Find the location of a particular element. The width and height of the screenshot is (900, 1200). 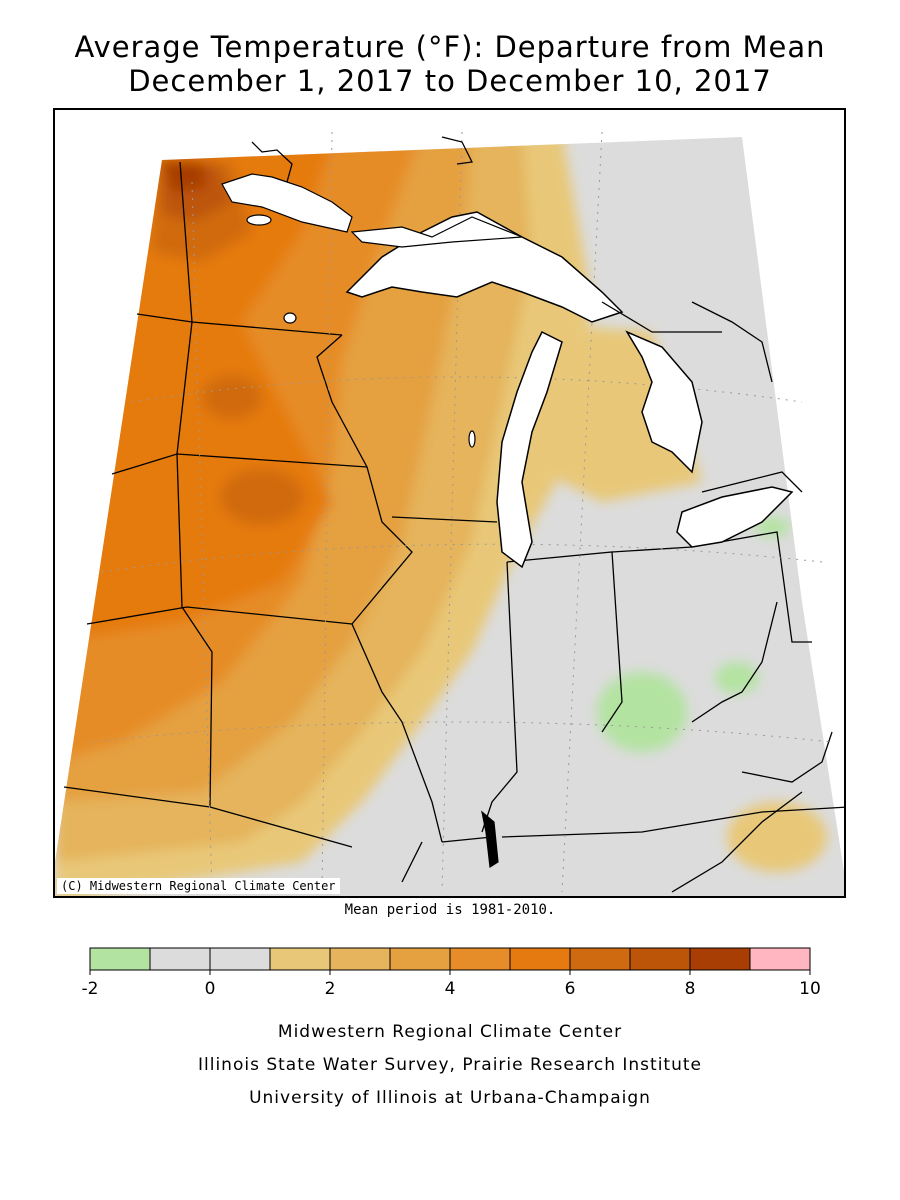

footer-org: Midwestern Regional Climate Center is located at coordinates (450, 1032).